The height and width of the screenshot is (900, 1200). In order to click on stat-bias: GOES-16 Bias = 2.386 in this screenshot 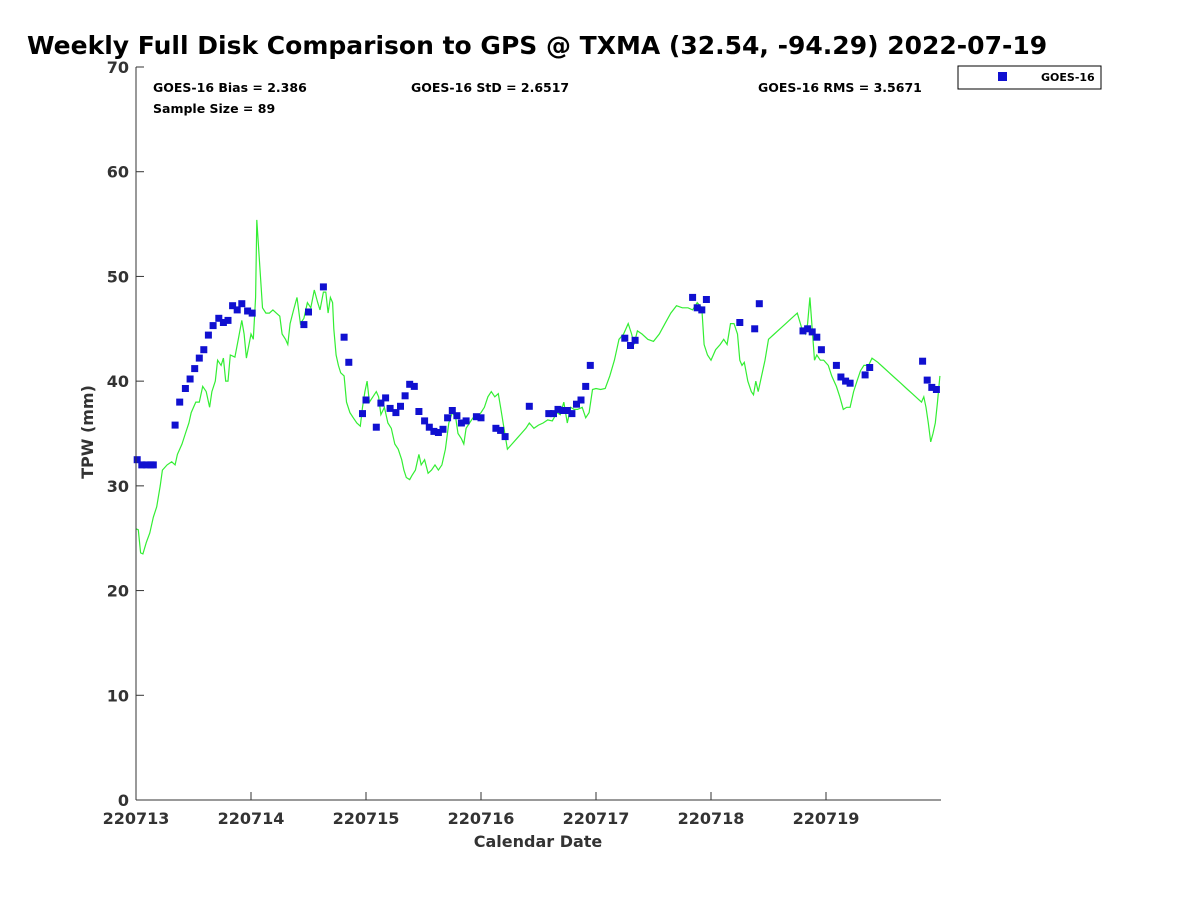, I will do `click(230, 87)`.